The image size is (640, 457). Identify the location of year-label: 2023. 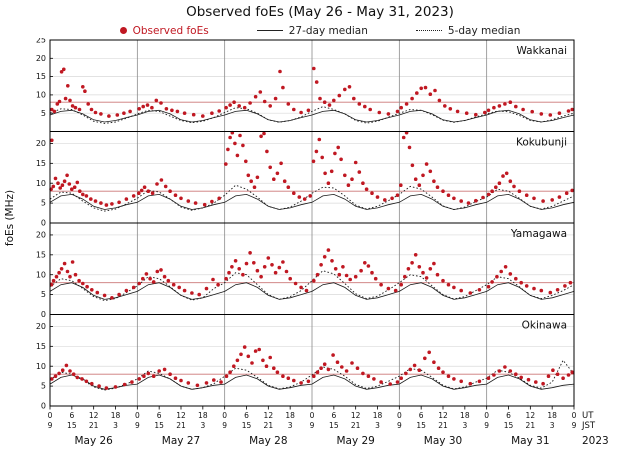
(595, 441).